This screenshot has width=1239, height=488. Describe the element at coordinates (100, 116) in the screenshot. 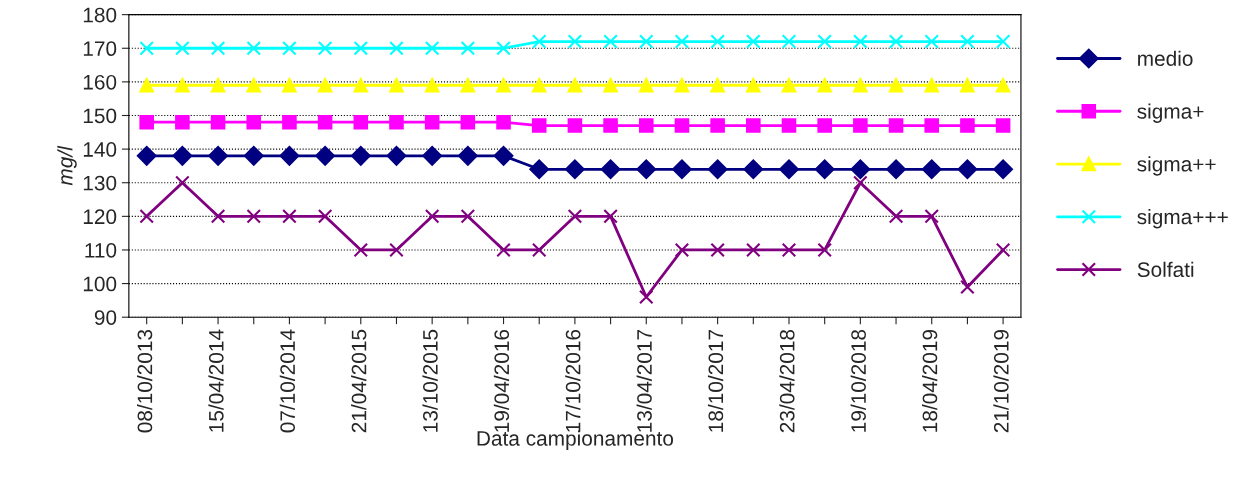

I see `y-tick-label: 150` at that location.